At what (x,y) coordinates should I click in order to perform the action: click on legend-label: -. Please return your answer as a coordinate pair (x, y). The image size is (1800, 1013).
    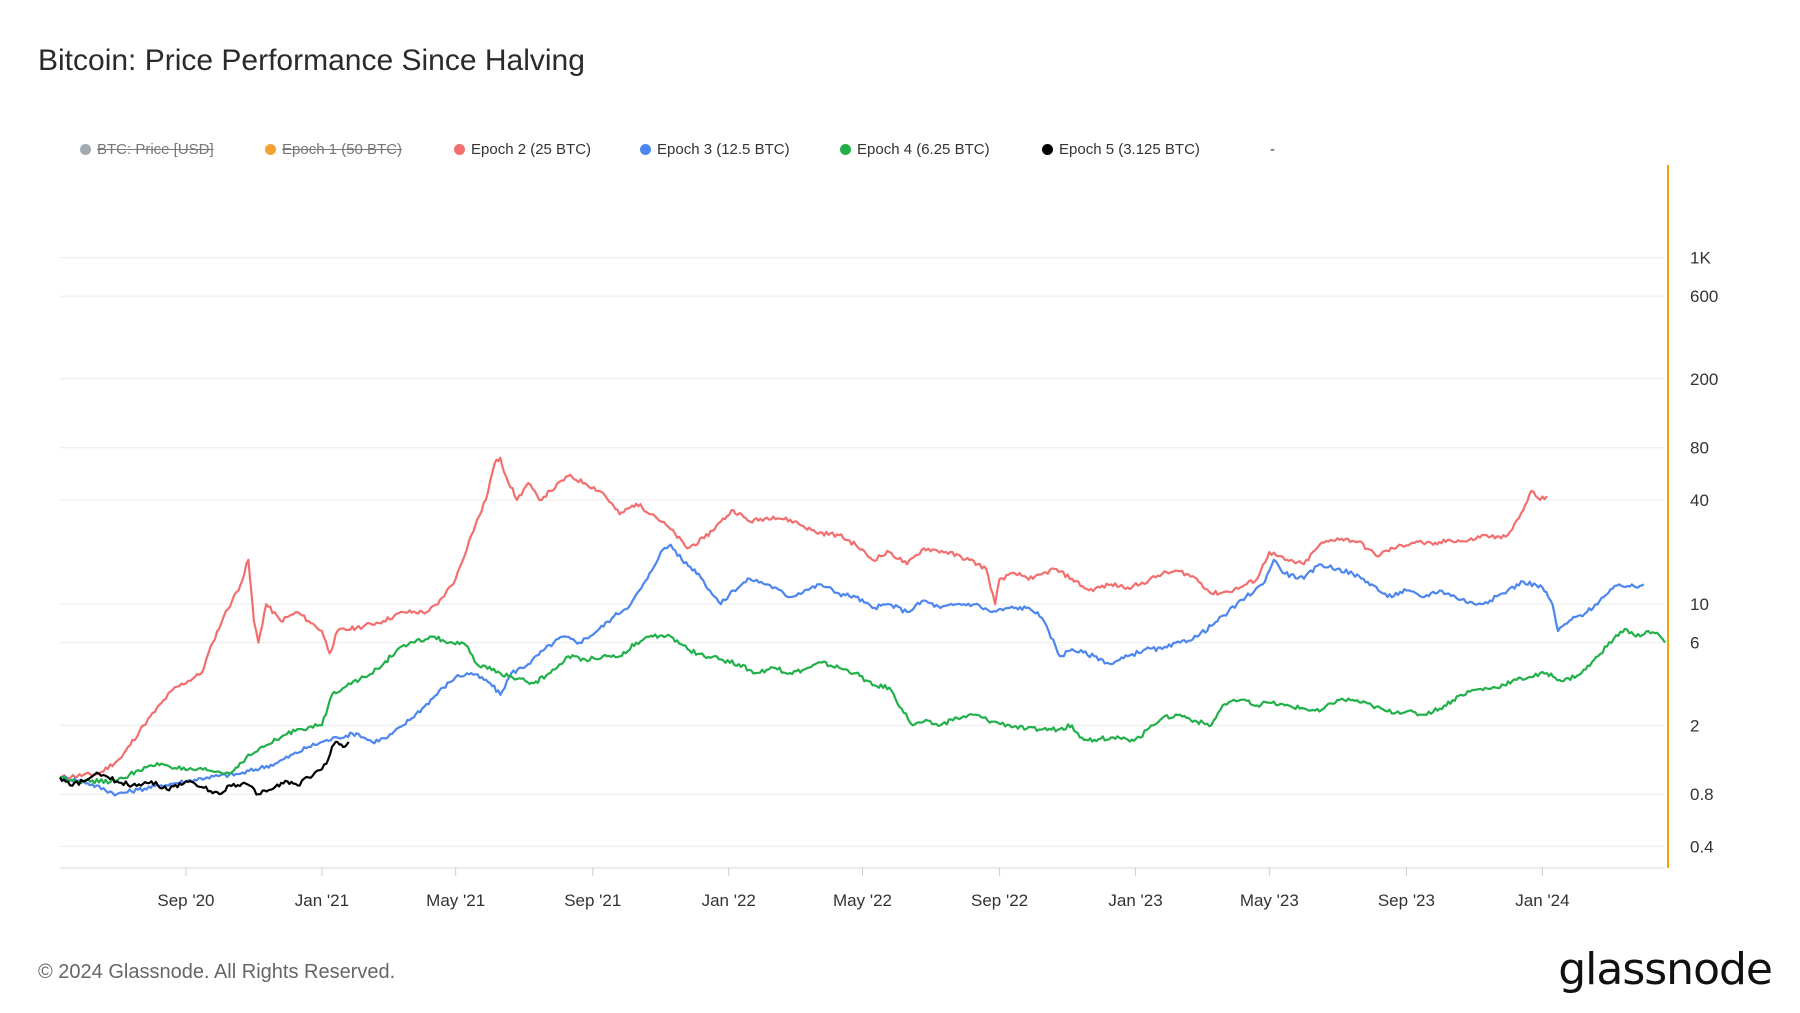
    Looking at the image, I should click on (1272, 149).